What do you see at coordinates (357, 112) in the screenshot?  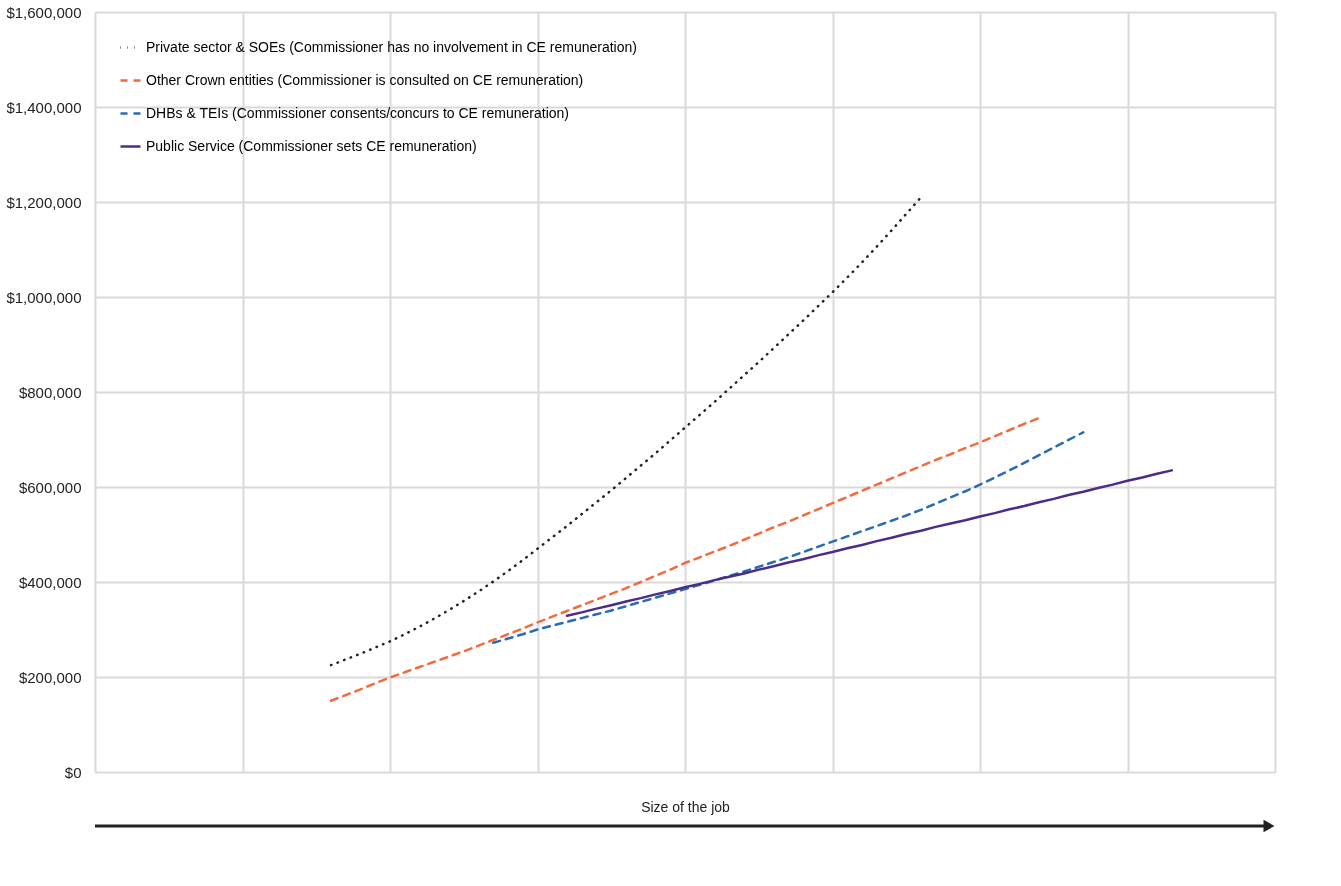 I see `legend-label: DHBs & TEIs (Commissioner consents/concurs to CE remuneration)` at bounding box center [357, 112].